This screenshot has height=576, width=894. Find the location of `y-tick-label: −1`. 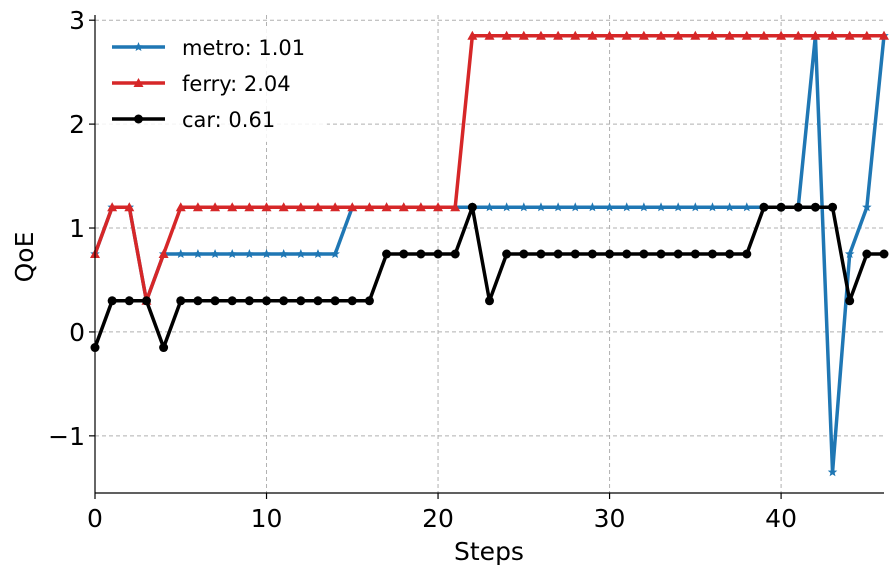

y-tick-label: −1 is located at coordinates (66, 436).